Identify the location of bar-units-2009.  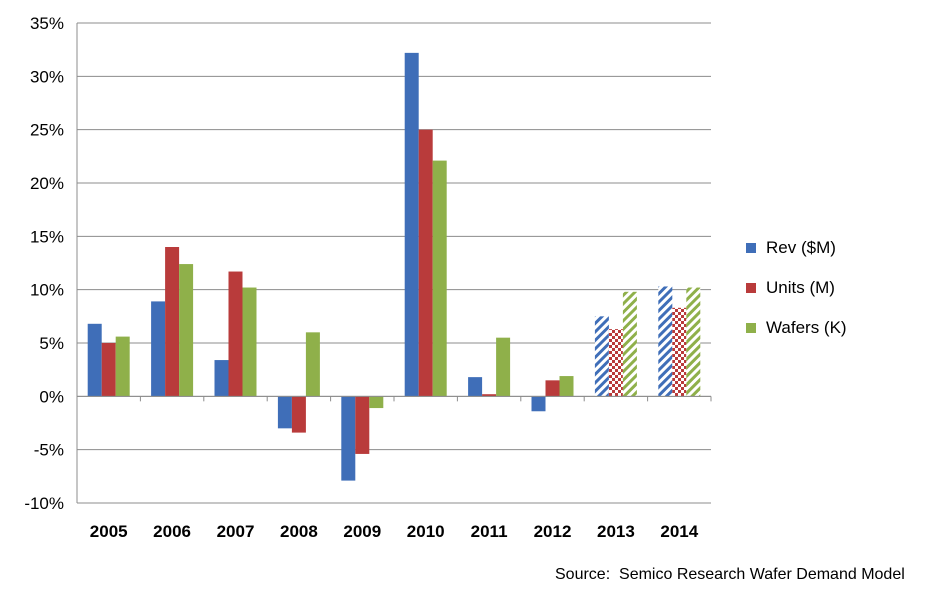
(362, 425).